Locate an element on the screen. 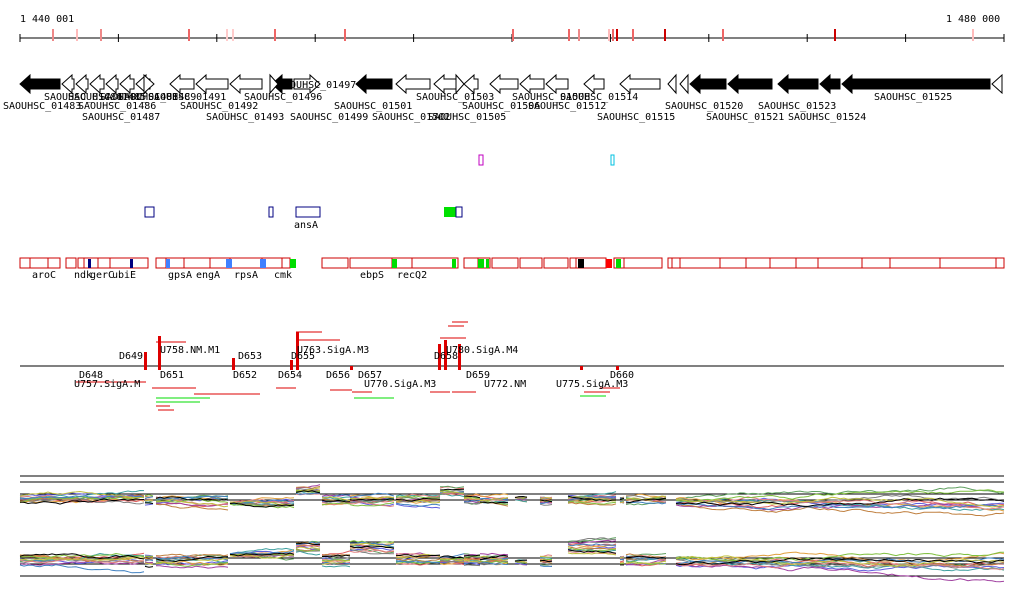  operon-gene-label: ubiE is located at coordinates (124, 276).